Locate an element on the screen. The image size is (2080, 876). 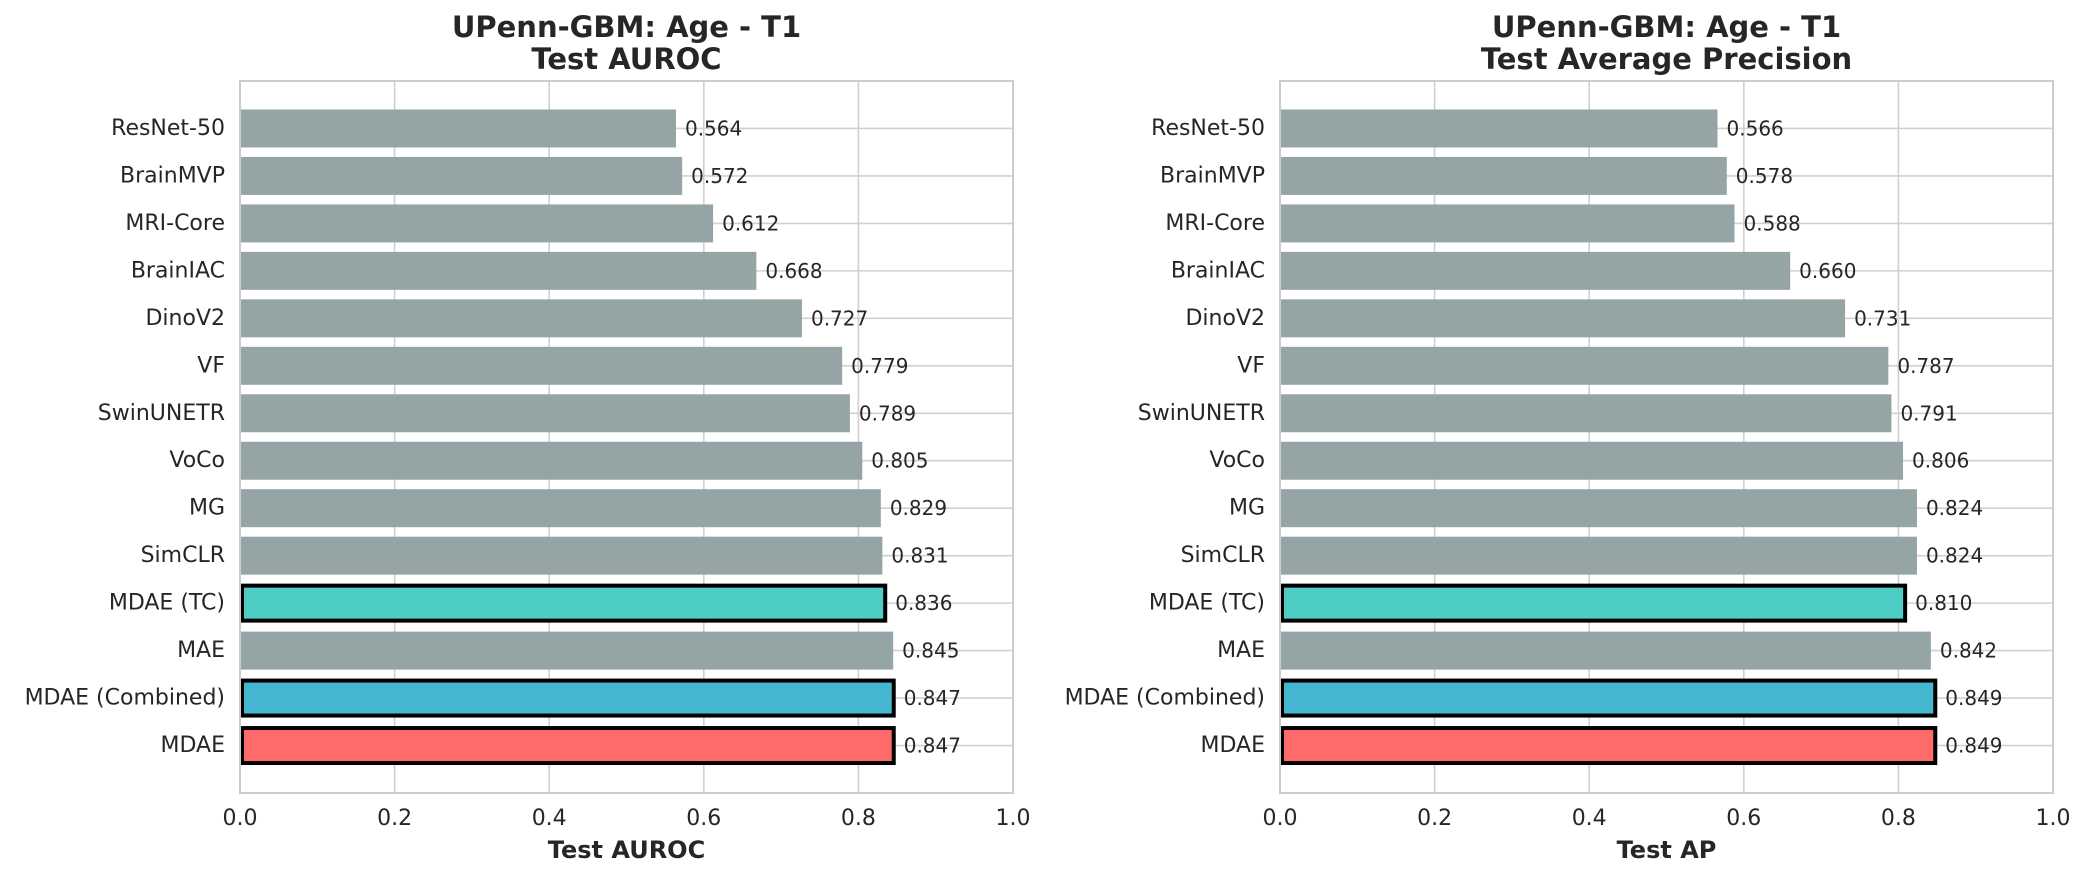
data-label: 0.791 is located at coordinates (1928, 413).